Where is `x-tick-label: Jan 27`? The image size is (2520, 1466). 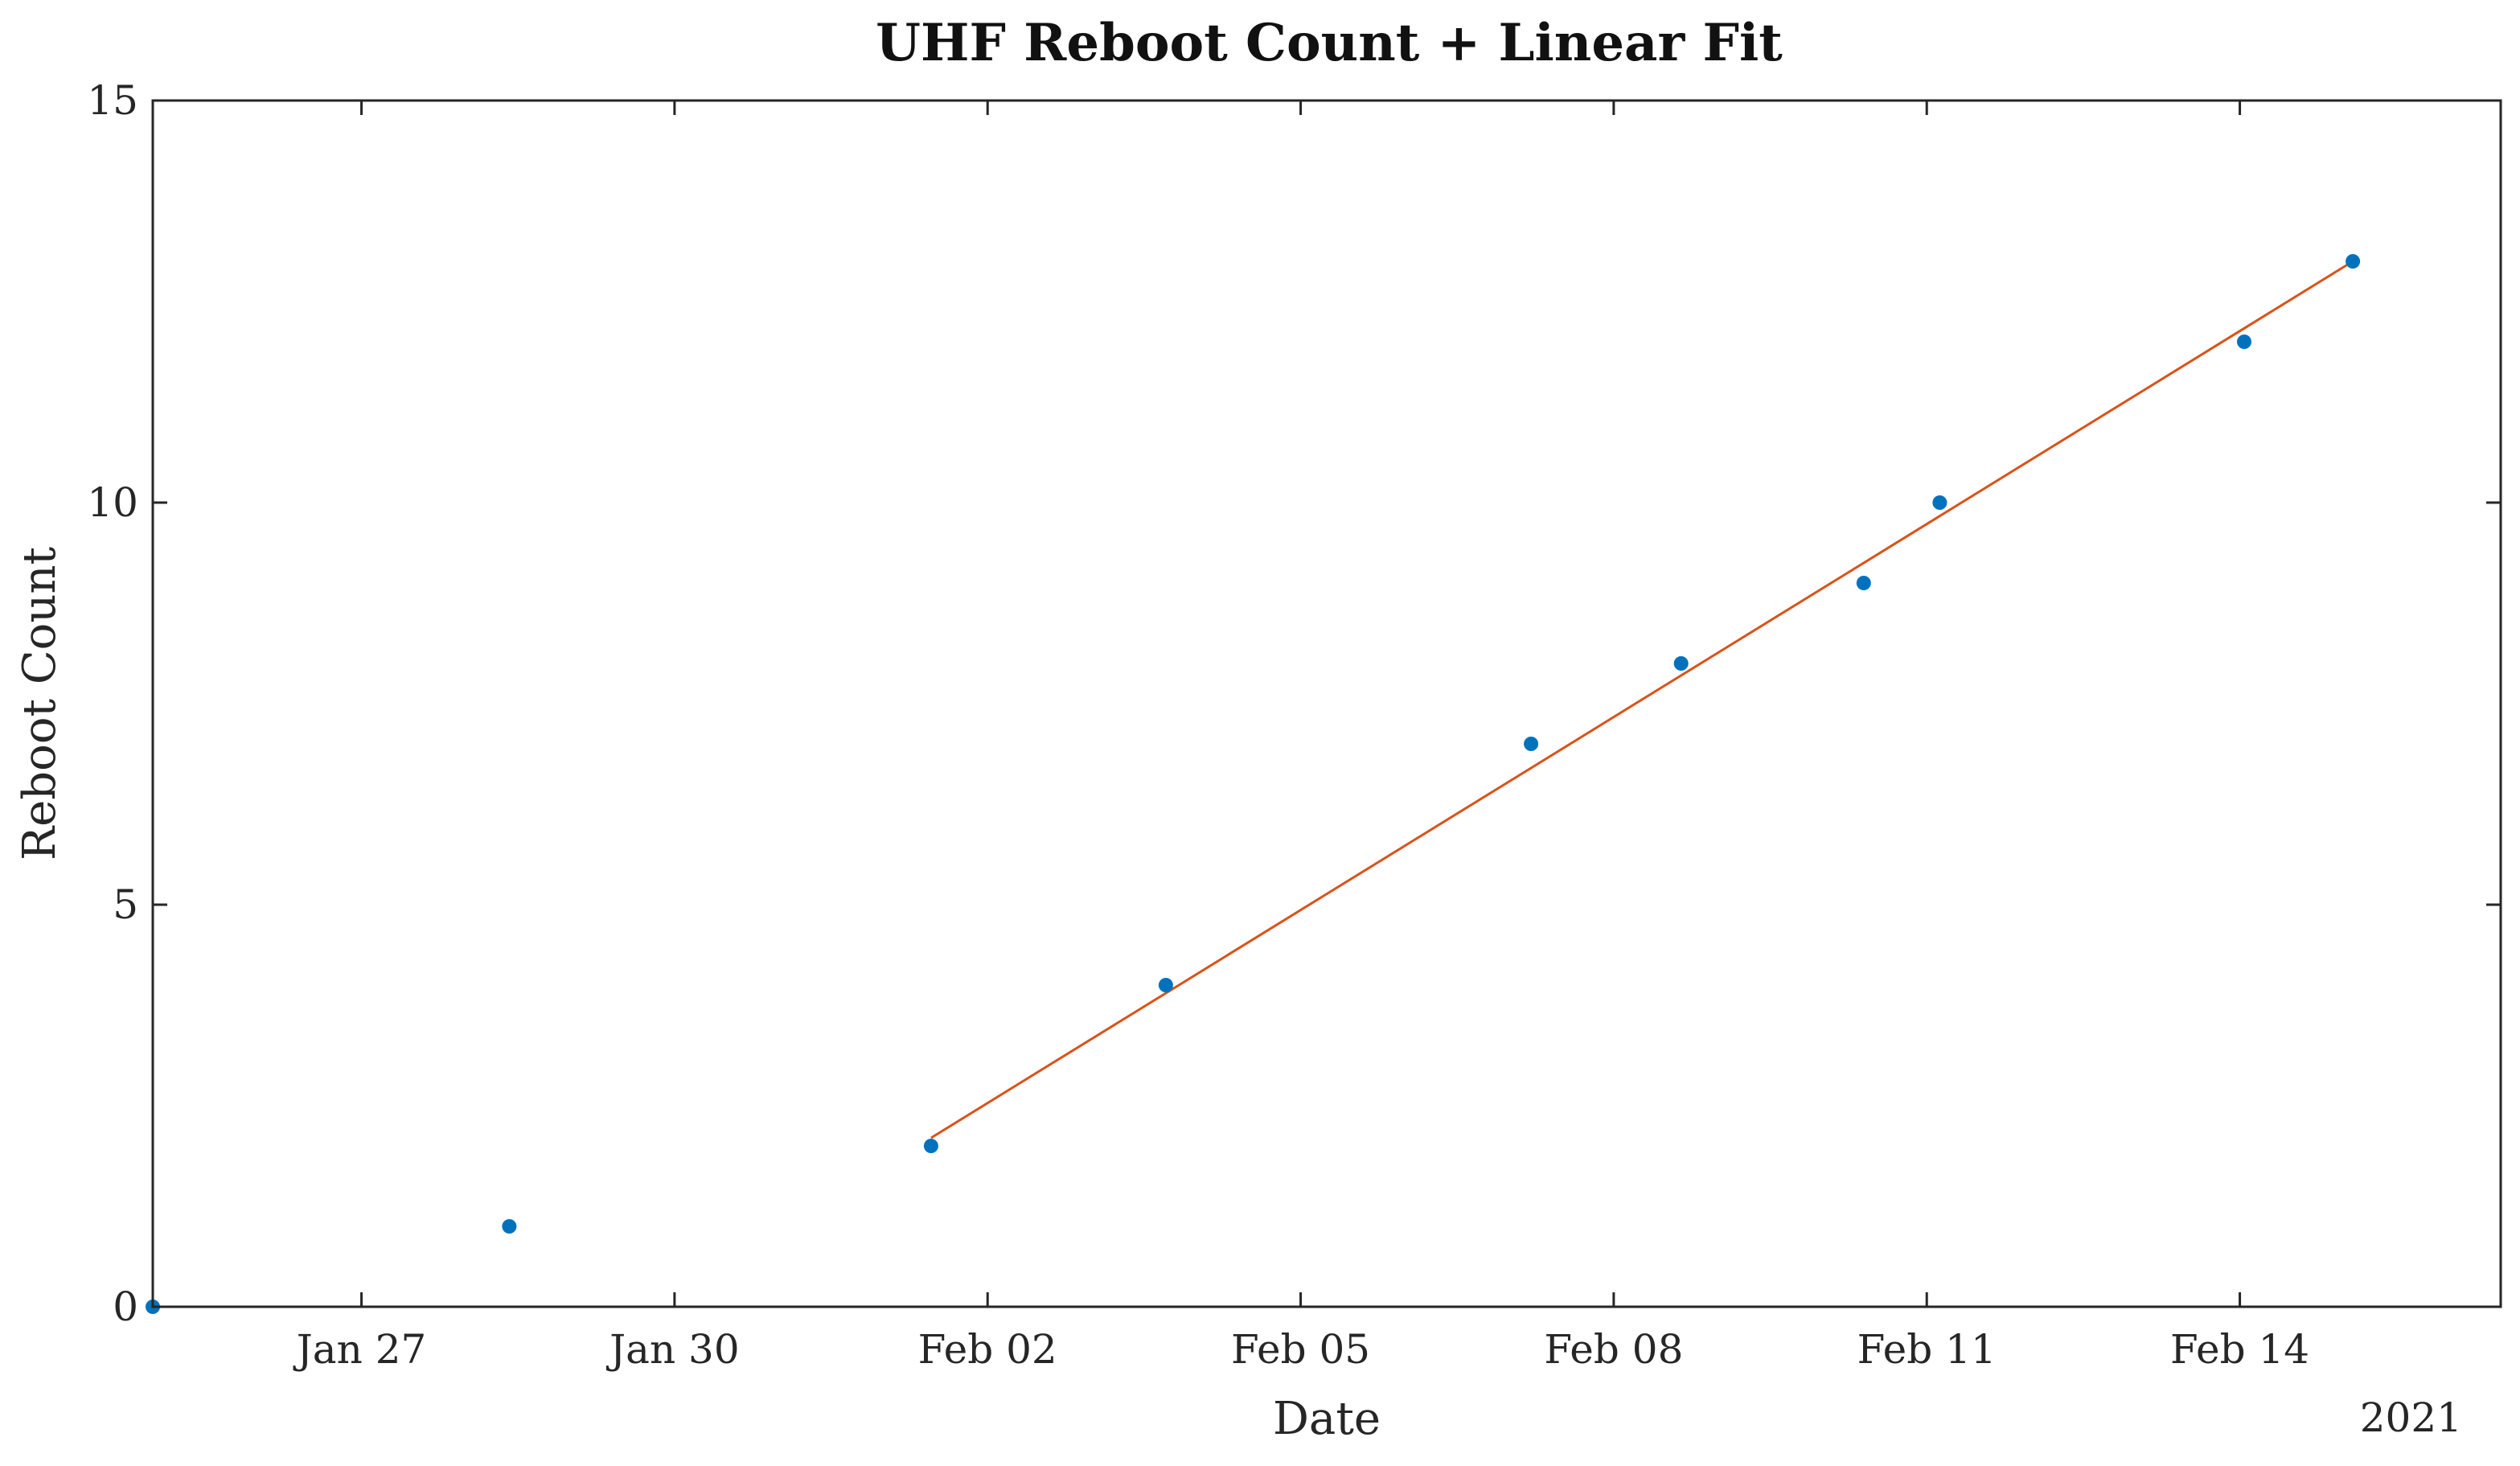
x-tick-label: Jan 27 is located at coordinates (360, 1349).